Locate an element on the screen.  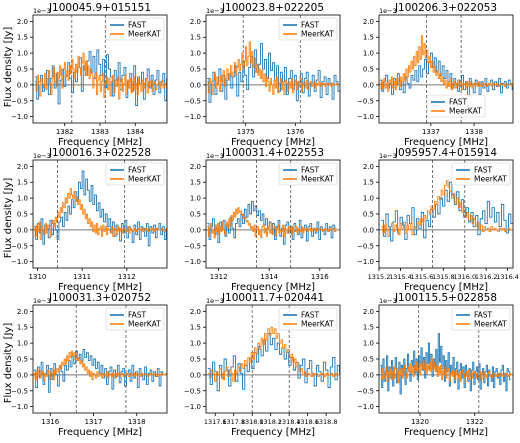
x-tick-label: 1318.8 is located at coordinates (326, 422).